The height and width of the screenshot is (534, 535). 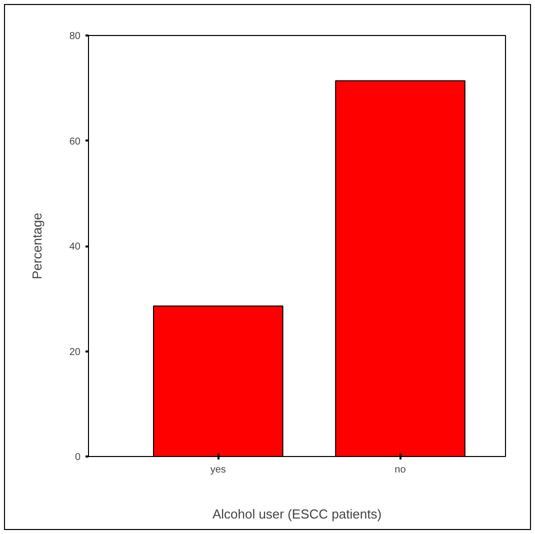 What do you see at coordinates (36, 246) in the screenshot?
I see `y-axis-title: Percentage` at bounding box center [36, 246].